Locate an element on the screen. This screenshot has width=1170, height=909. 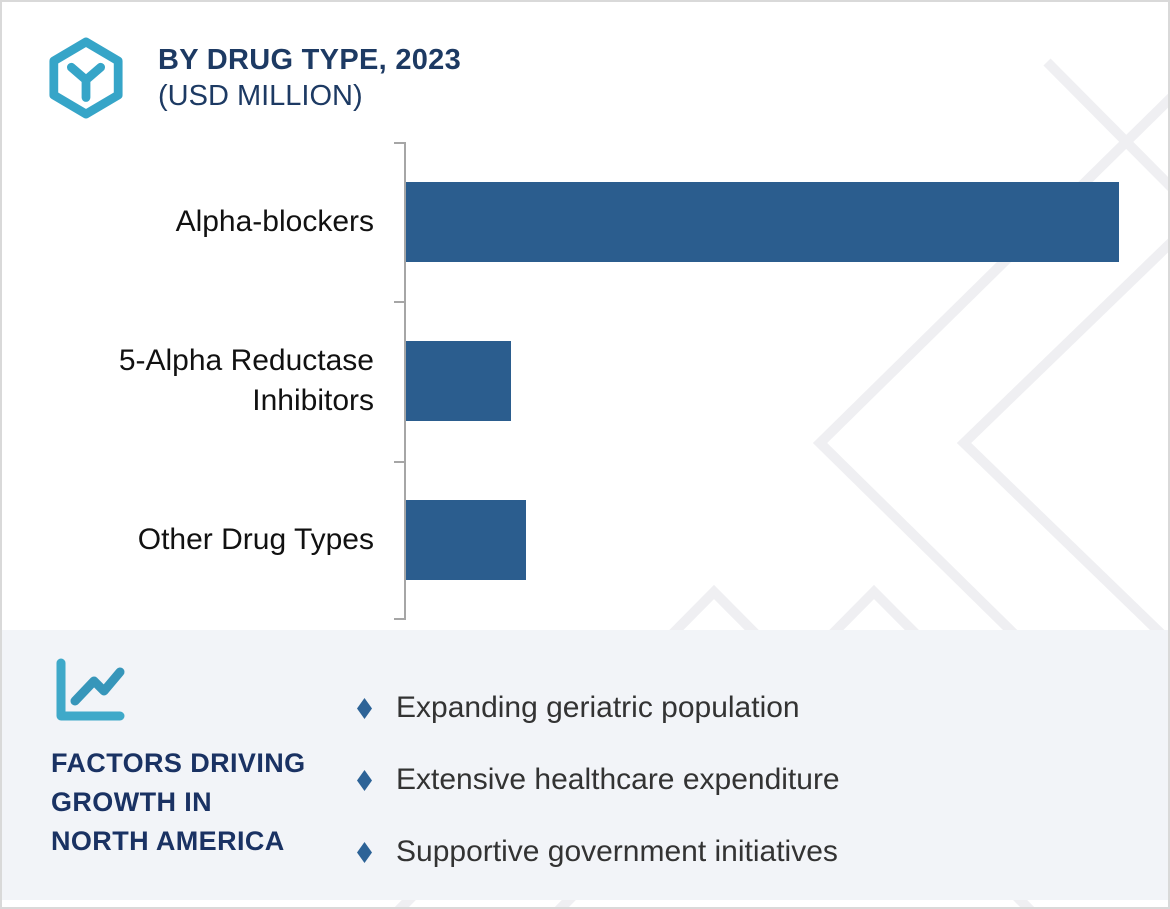
factor-text: Extensive healthcare expenditure is located at coordinates (618, 779).